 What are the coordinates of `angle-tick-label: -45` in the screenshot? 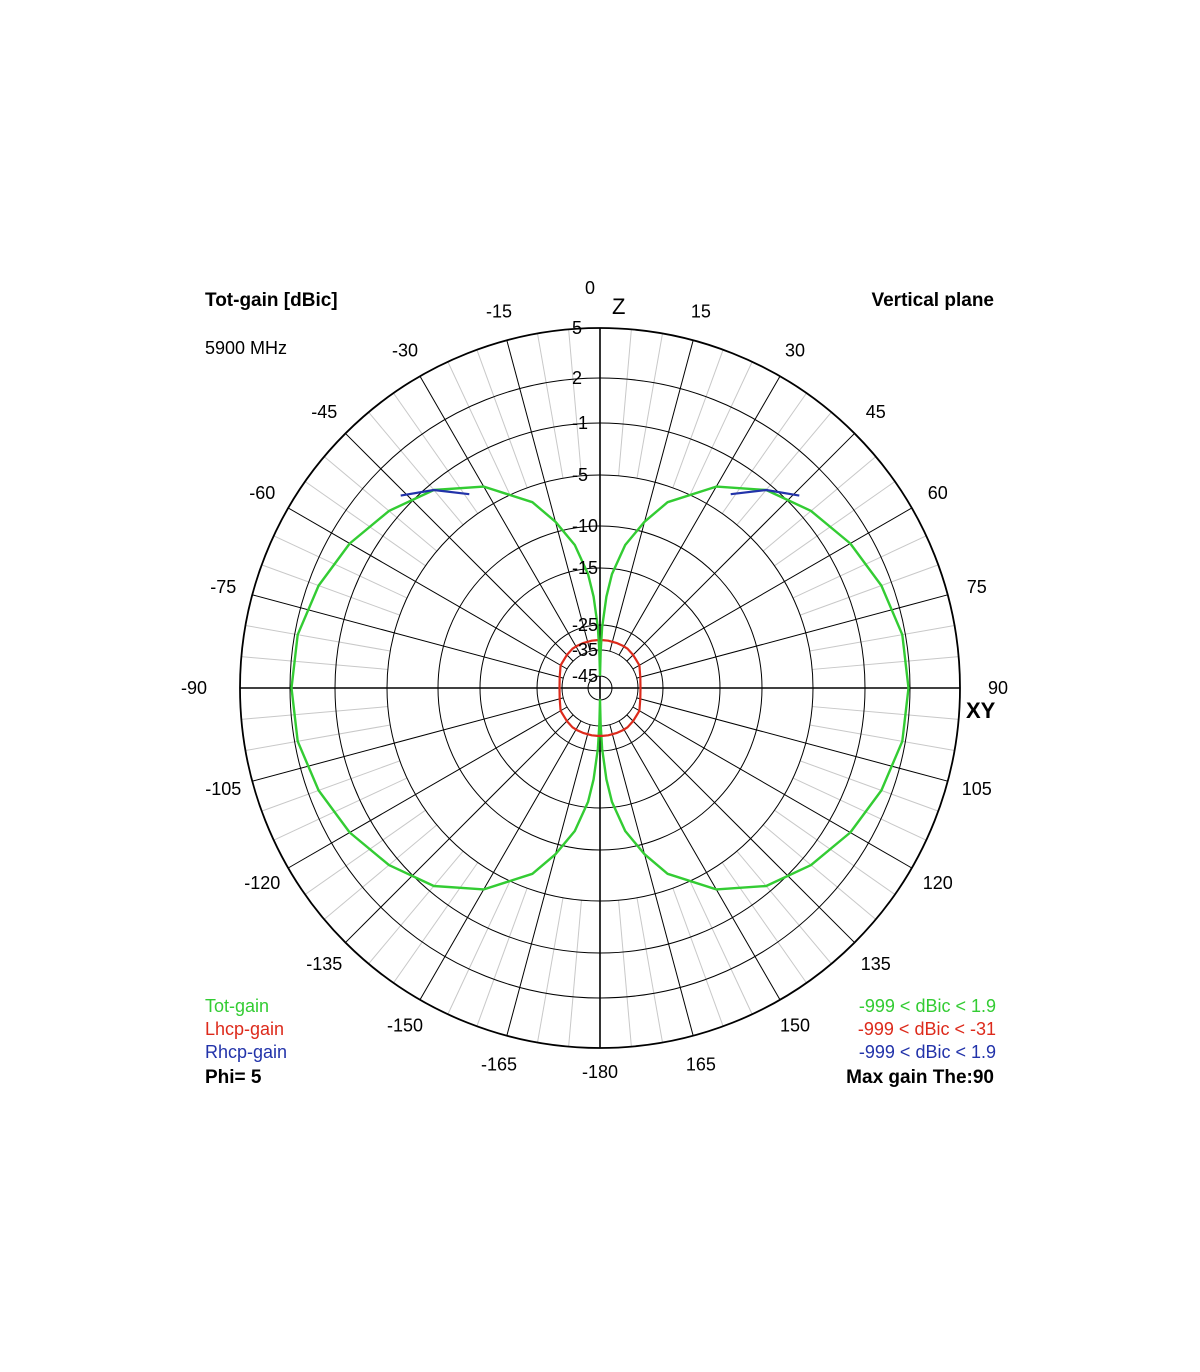 It's located at (324, 412).